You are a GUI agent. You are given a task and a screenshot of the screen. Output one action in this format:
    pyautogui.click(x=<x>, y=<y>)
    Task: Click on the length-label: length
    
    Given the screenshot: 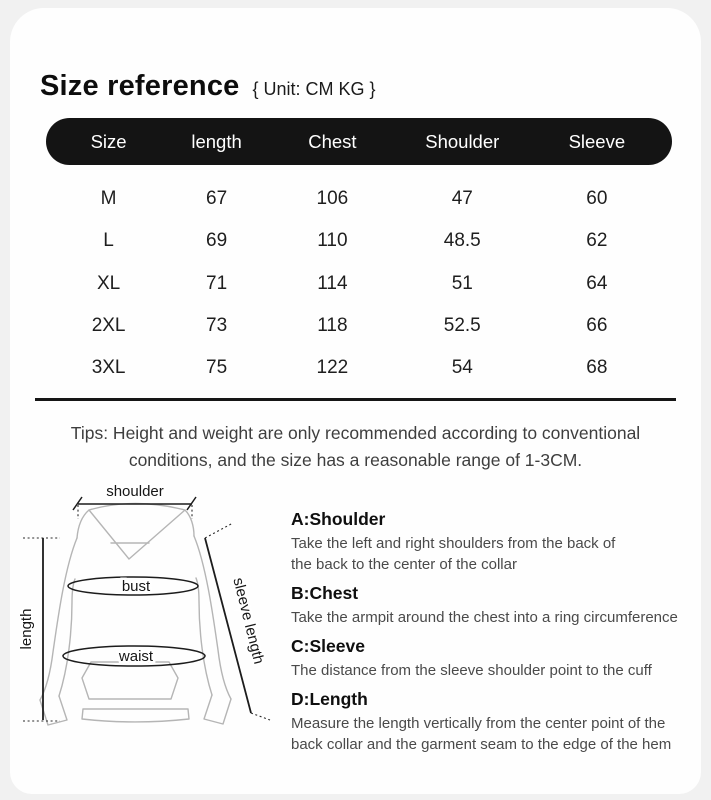 What is the action you would take?
    pyautogui.click(x=27, y=629)
    